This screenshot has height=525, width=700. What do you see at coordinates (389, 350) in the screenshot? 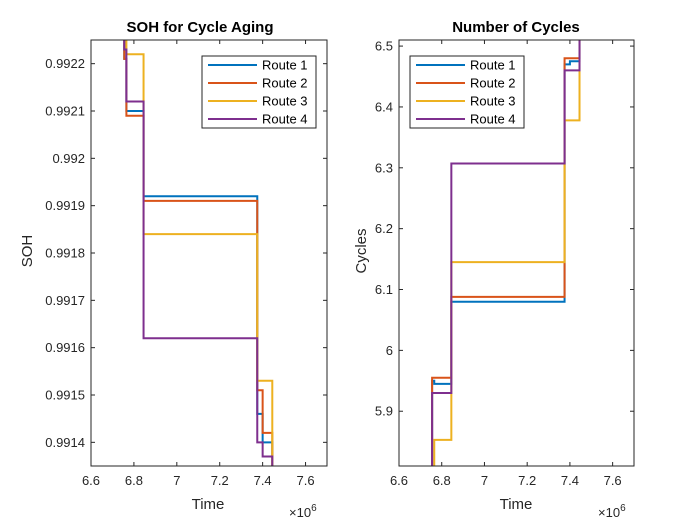
I see `right-y-tick-label: 6` at bounding box center [389, 350].